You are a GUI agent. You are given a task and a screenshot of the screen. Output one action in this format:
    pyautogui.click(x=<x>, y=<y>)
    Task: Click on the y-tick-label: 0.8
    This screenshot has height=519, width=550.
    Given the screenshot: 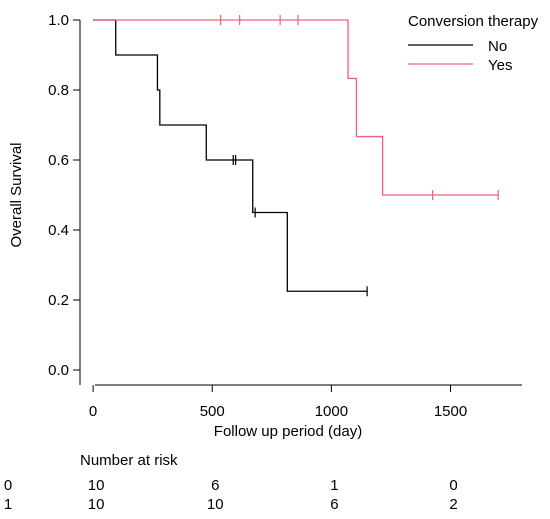 What is the action you would take?
    pyautogui.click(x=58, y=90)
    